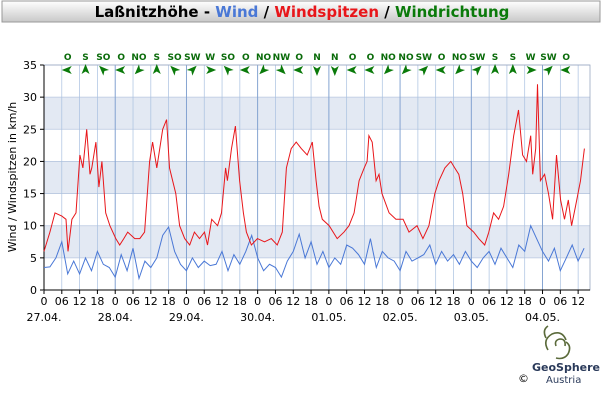 The width and height of the screenshot is (603, 400). I want to click on date-label: 02.05., so click(400, 317).